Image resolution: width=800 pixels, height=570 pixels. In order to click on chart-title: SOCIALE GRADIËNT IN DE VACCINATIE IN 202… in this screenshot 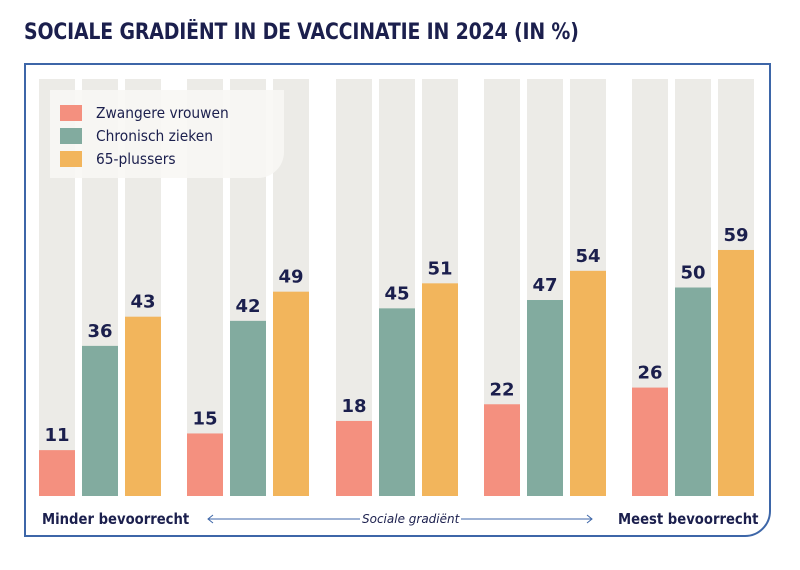, I will do `click(301, 32)`.